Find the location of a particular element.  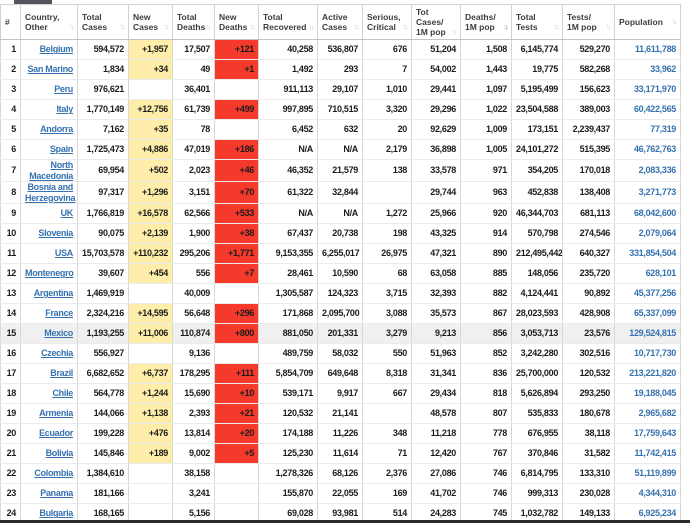

cell-country: Ecuador is located at coordinates (49, 433).